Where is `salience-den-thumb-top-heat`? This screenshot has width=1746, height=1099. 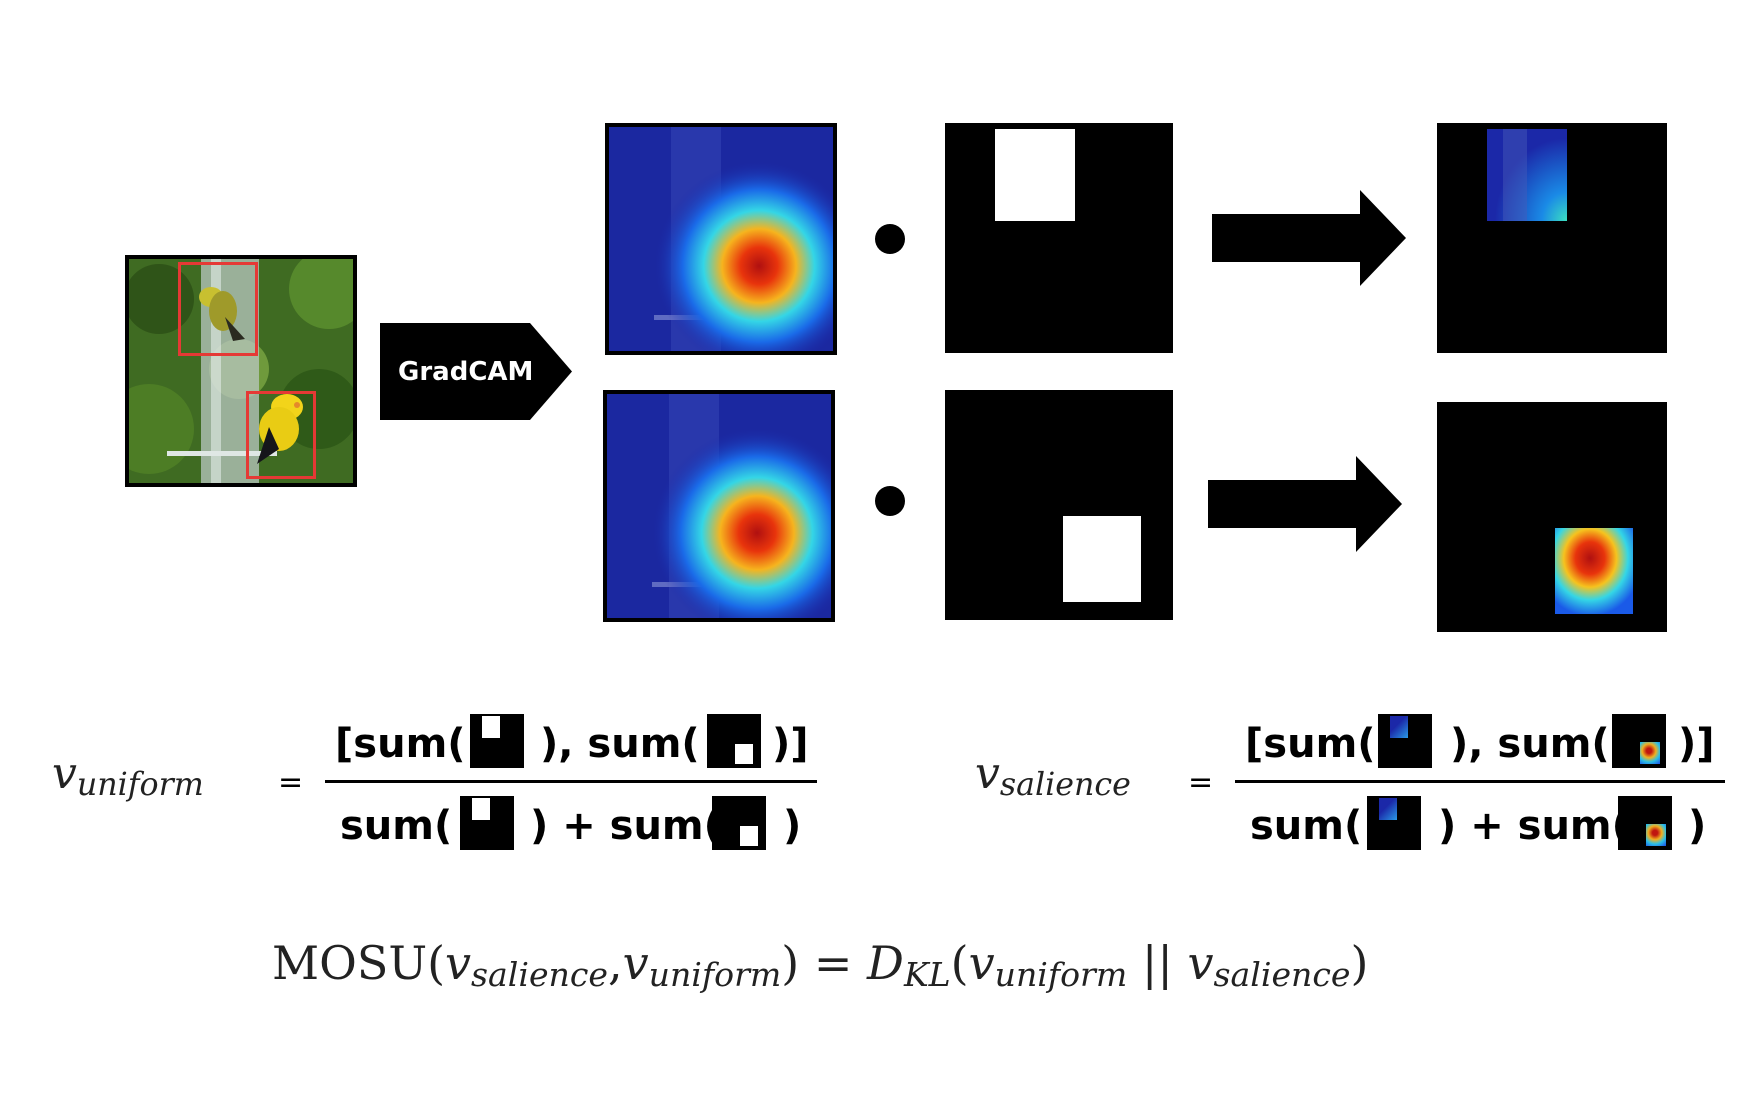 salience-den-thumb-top-heat is located at coordinates (1394, 823).